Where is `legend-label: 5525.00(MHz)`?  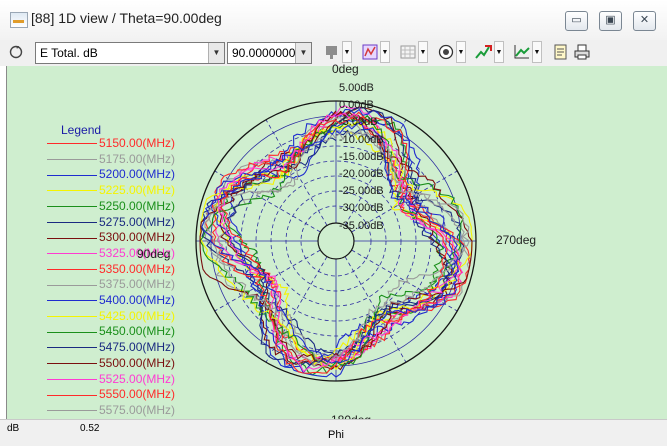 legend-label: 5525.00(MHz) is located at coordinates (137, 378).